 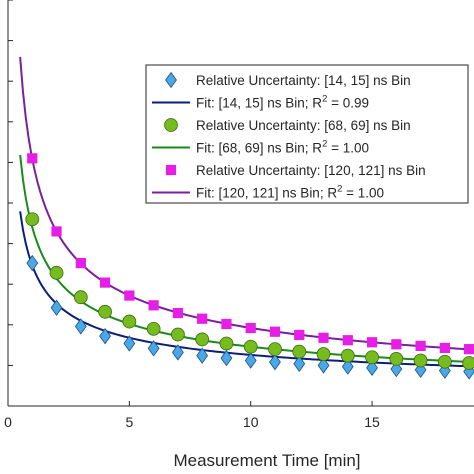 I want to click on legend-entry-label: Relative Uncertainty: [14, 15] ns Bin, so click(x=303, y=80).